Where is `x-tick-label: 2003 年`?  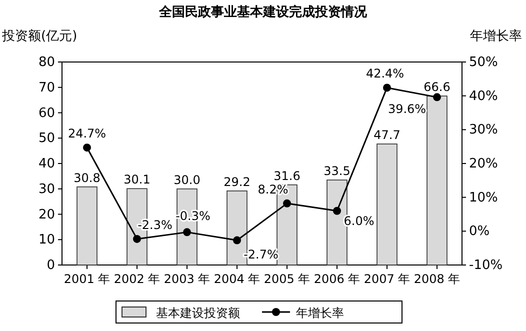
x-tick-label: 2003 年 is located at coordinates (187, 279).